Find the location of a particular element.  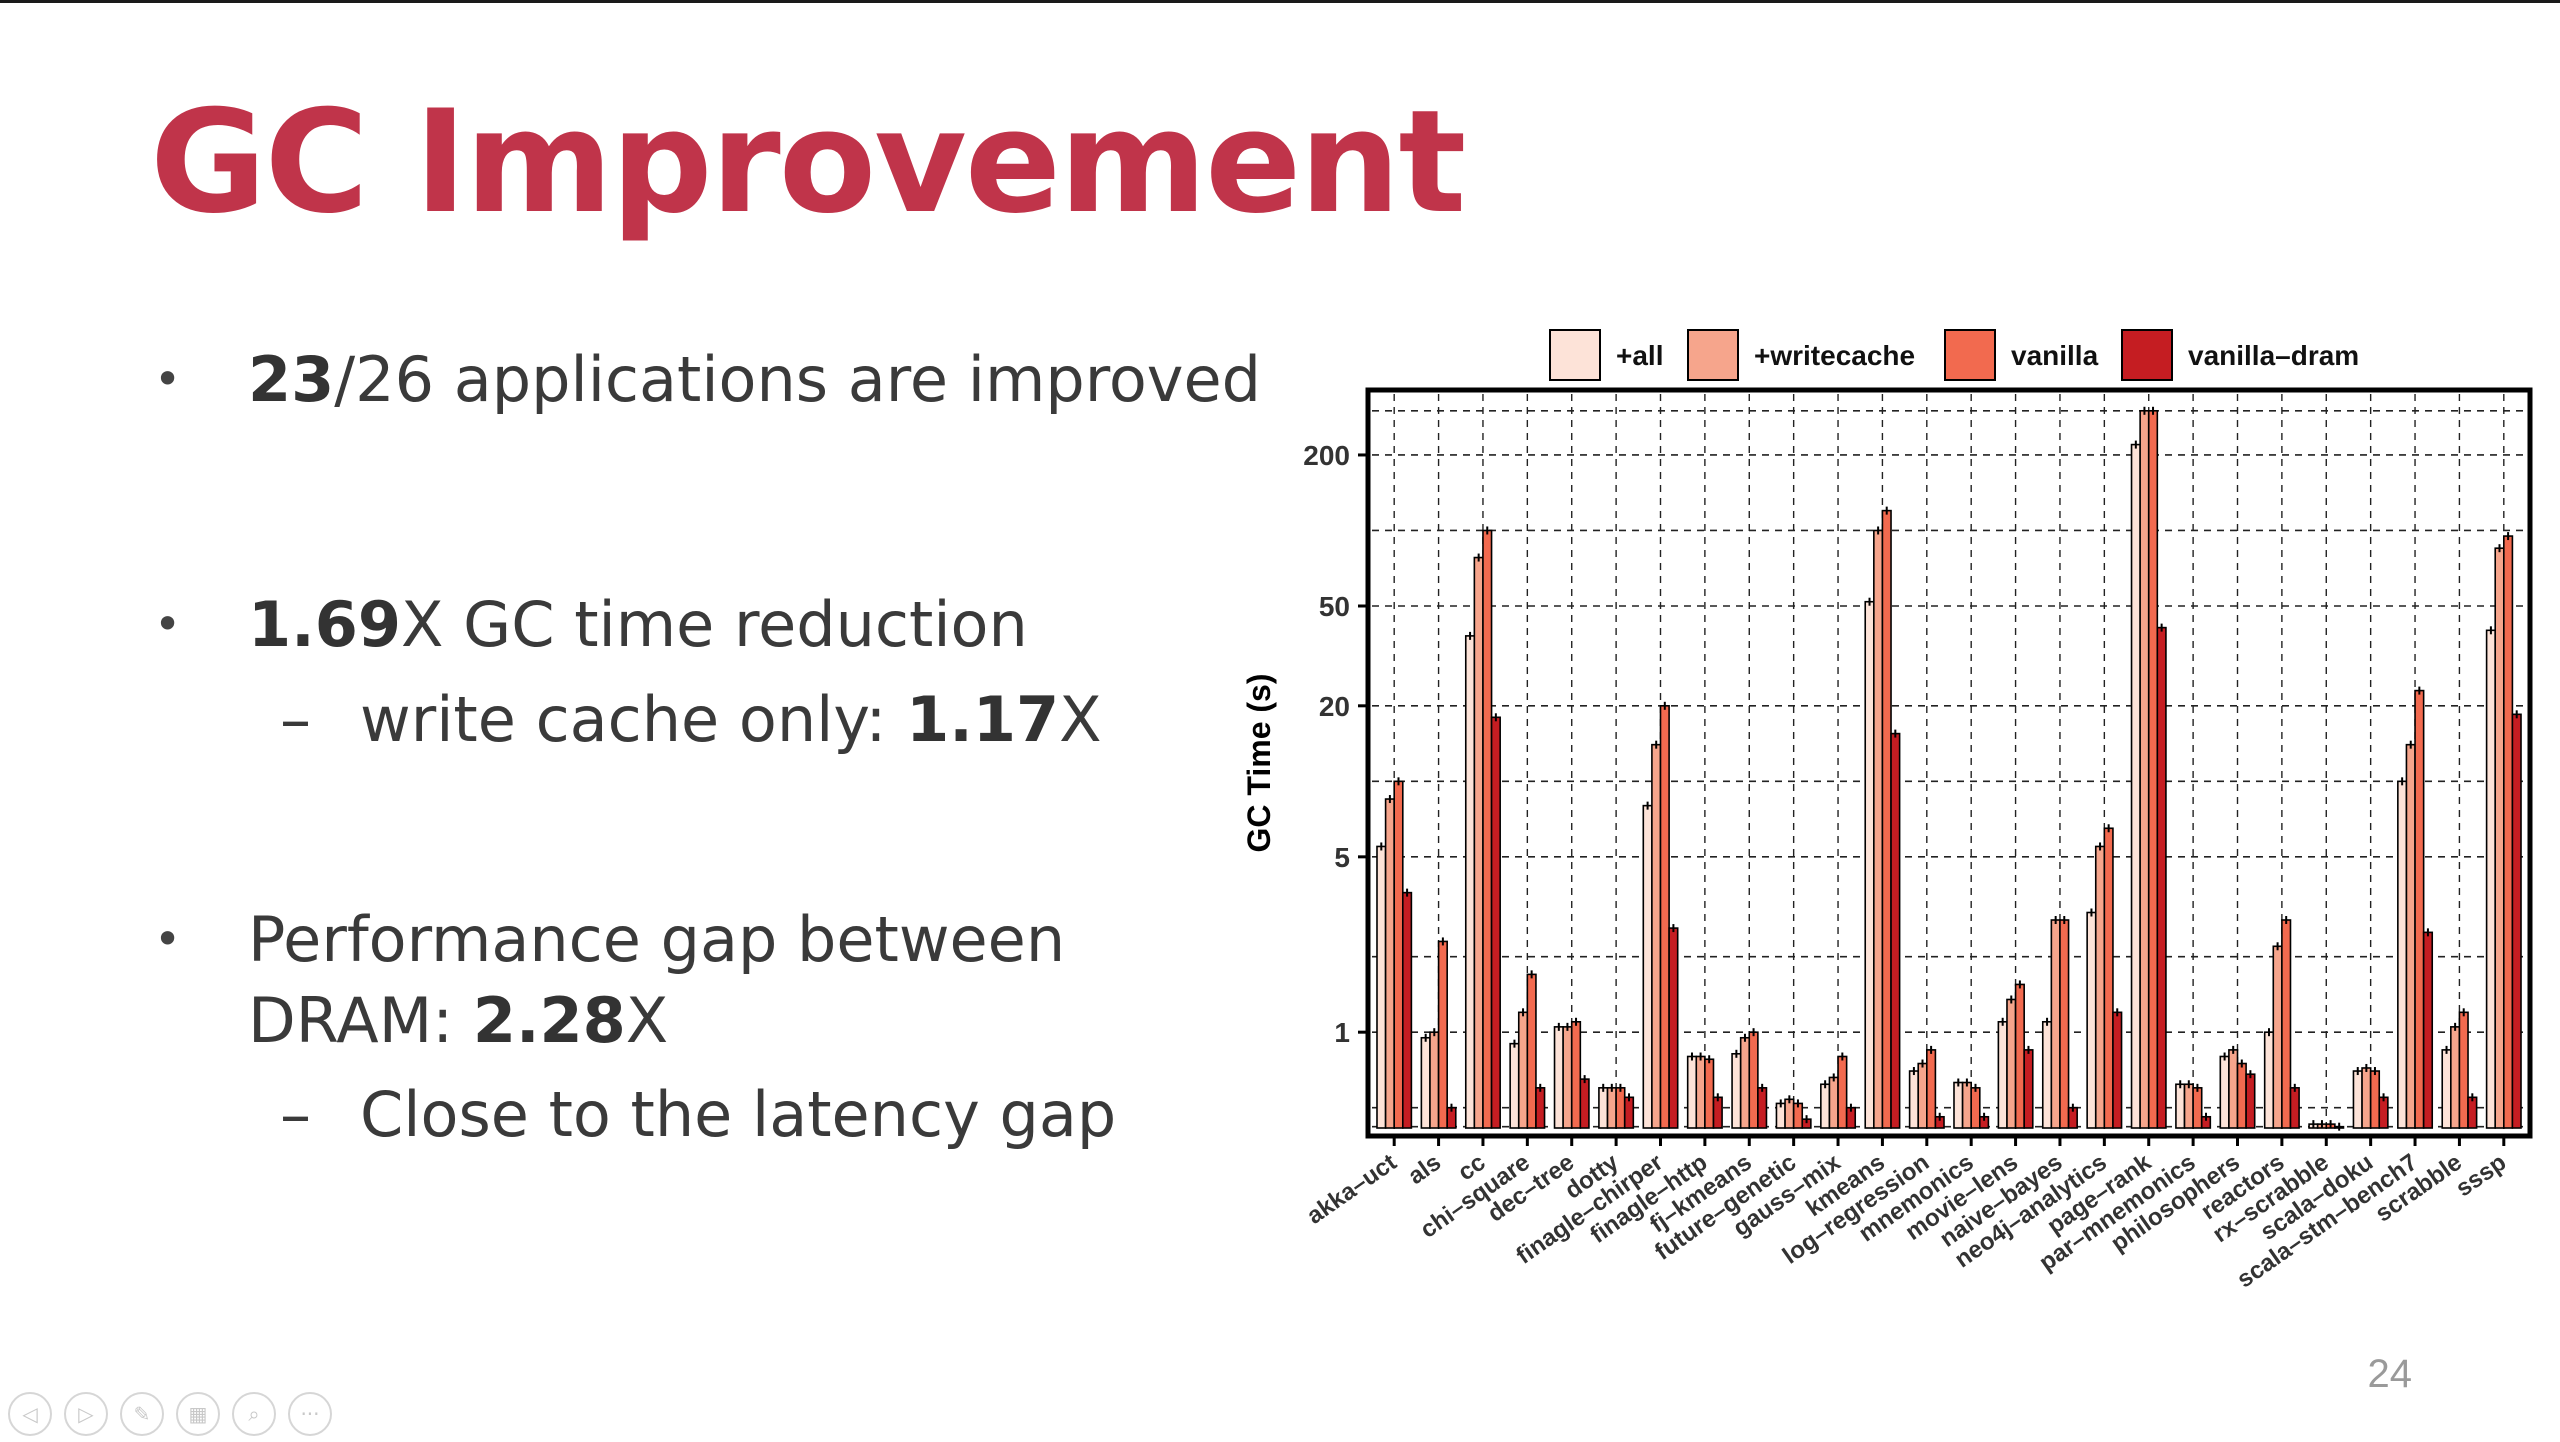

bullet-text: Performance gap between DRAM: 2.28X is located at coordinates (764, 980).